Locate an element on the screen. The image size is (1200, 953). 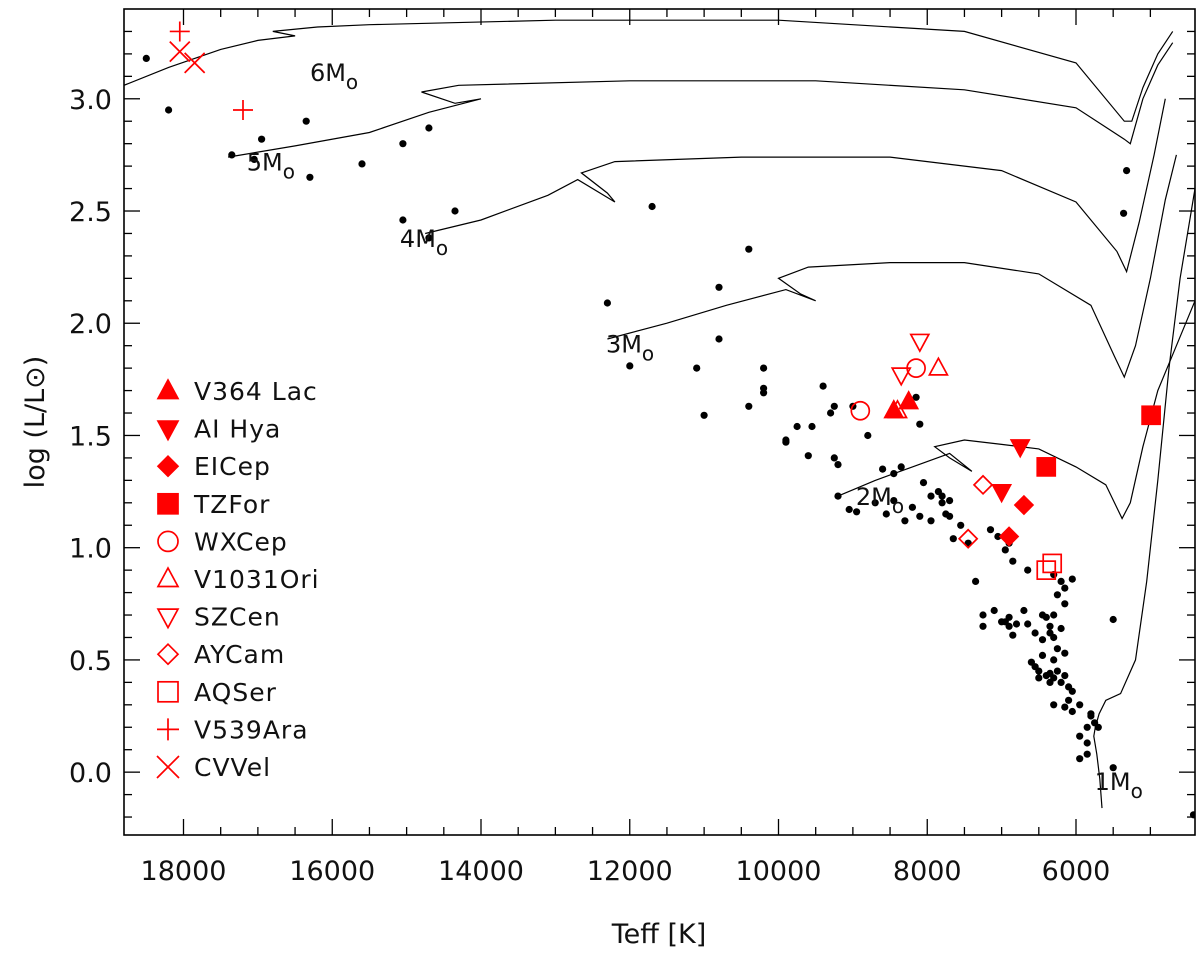
x-tick-label: 6000 is located at coordinates (1076, 871).